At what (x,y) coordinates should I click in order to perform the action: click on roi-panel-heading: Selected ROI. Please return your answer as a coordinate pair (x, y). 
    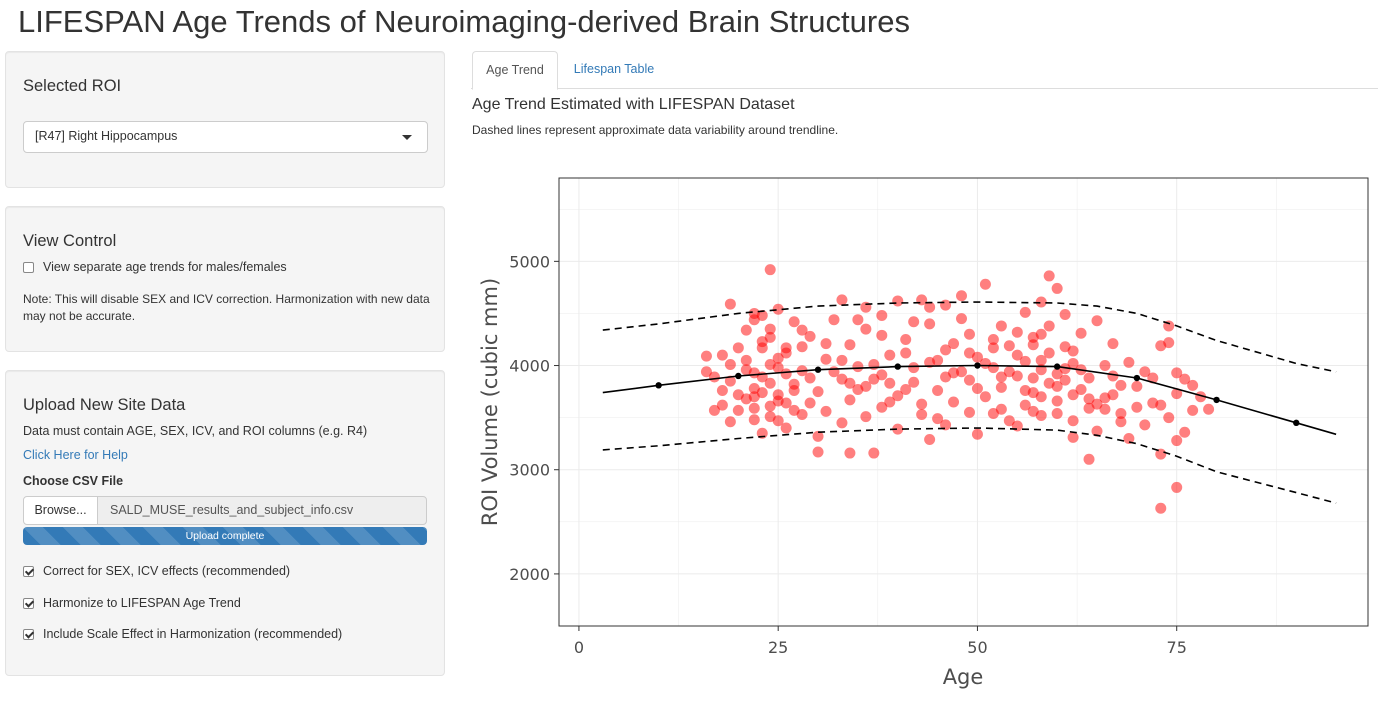
    Looking at the image, I should click on (72, 86).